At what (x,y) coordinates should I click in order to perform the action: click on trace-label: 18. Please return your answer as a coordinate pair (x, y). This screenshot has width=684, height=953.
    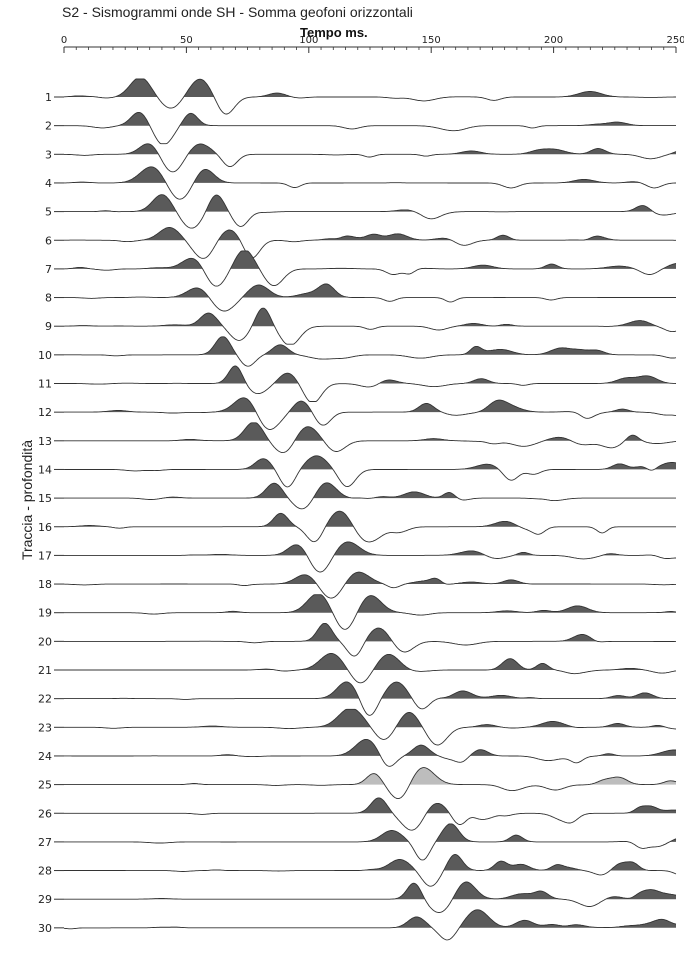
    Looking at the image, I should click on (45, 584).